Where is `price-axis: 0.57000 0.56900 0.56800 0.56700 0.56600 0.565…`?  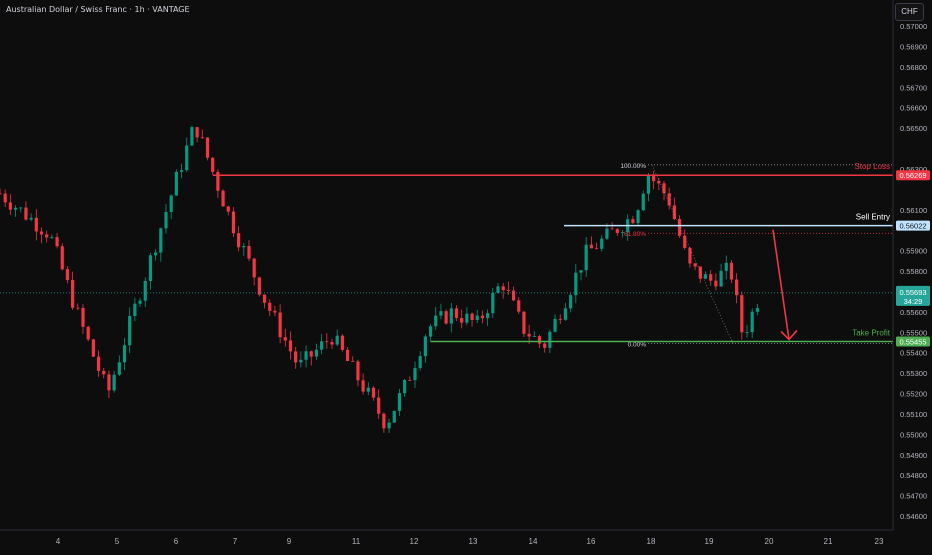
price-axis: 0.57000 0.56900 0.56800 0.56700 0.56600 0.565… is located at coordinates (913, 271).